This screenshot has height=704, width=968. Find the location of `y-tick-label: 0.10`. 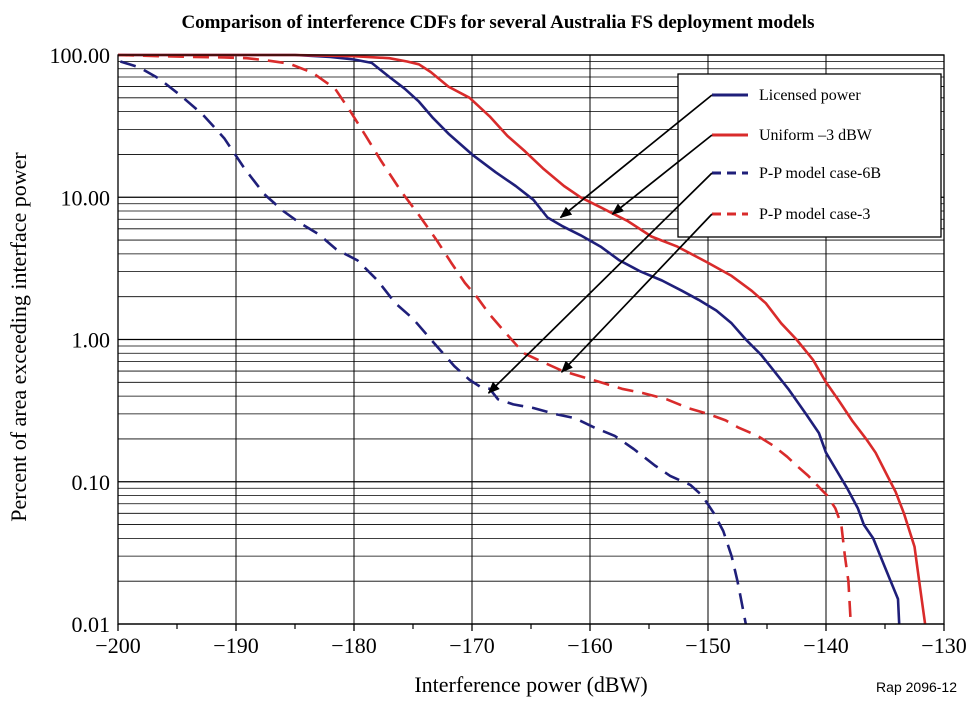

y-tick-label: 0.10 is located at coordinates (91, 482).